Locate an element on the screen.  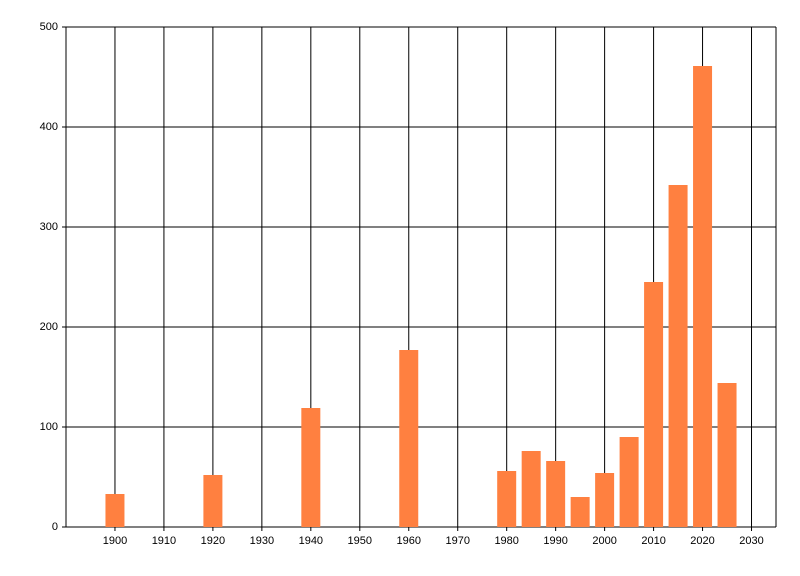
x-tick-label: 1910 is located at coordinates (164, 541).